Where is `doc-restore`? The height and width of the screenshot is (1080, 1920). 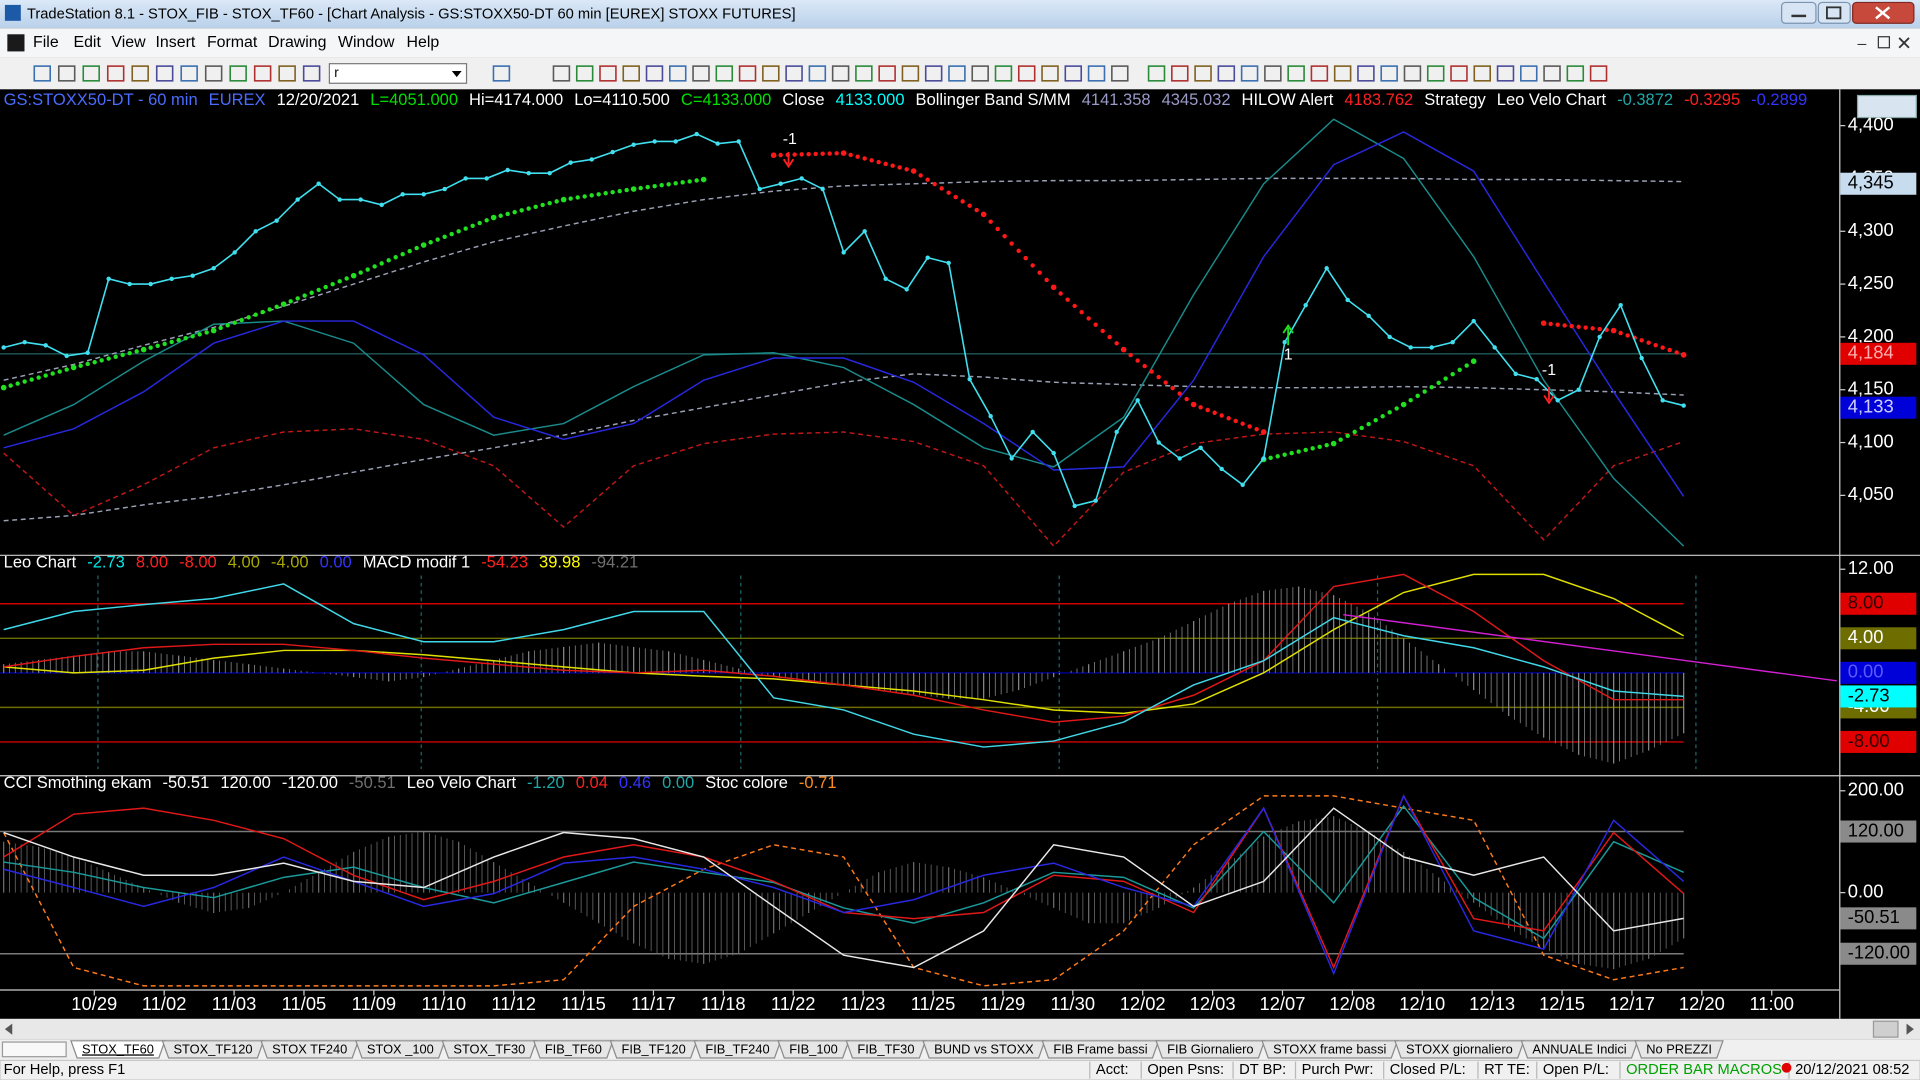 doc-restore is located at coordinates (1883, 42).